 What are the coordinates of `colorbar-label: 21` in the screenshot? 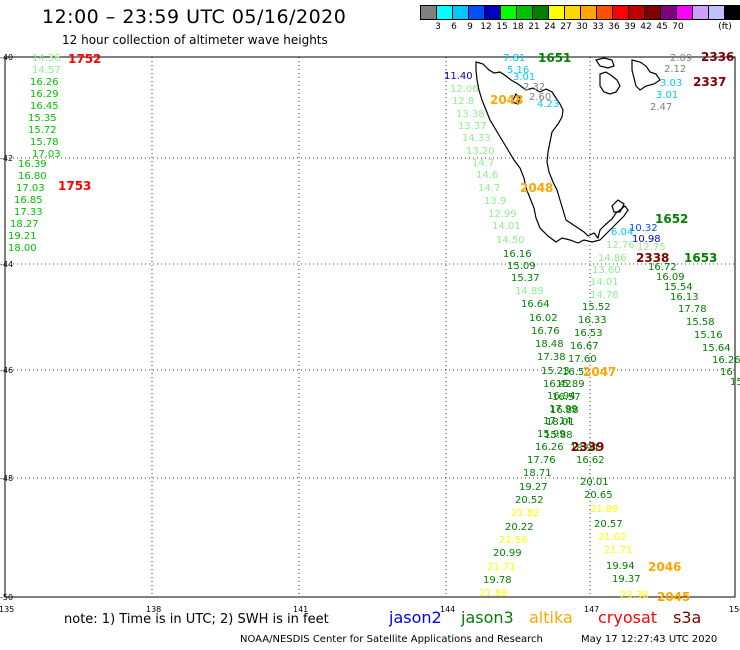 It's located at (534, 27).